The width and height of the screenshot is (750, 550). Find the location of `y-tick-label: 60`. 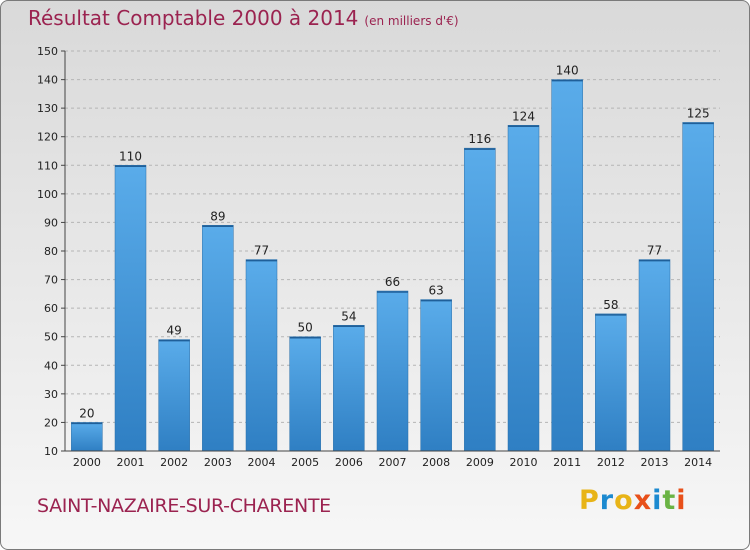

y-tick-label: 60 is located at coordinates (51, 308).